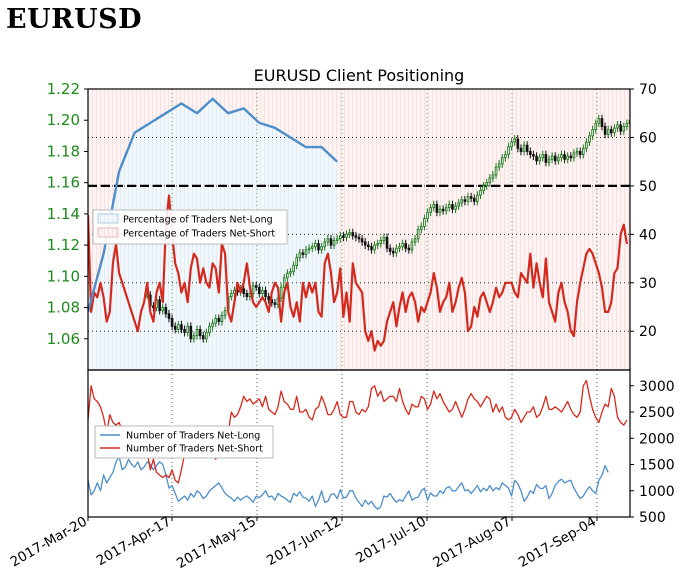 This screenshot has height=576, width=680. I want to click on x-tick-label-1: 2017-Apr-17, so click(134, 542).